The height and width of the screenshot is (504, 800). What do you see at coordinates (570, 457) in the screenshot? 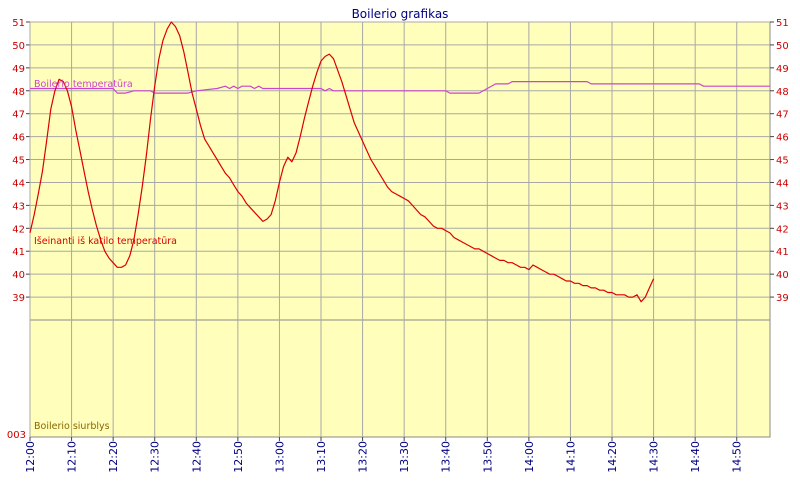
I see `x-tick-label: 14:10` at bounding box center [570, 457].